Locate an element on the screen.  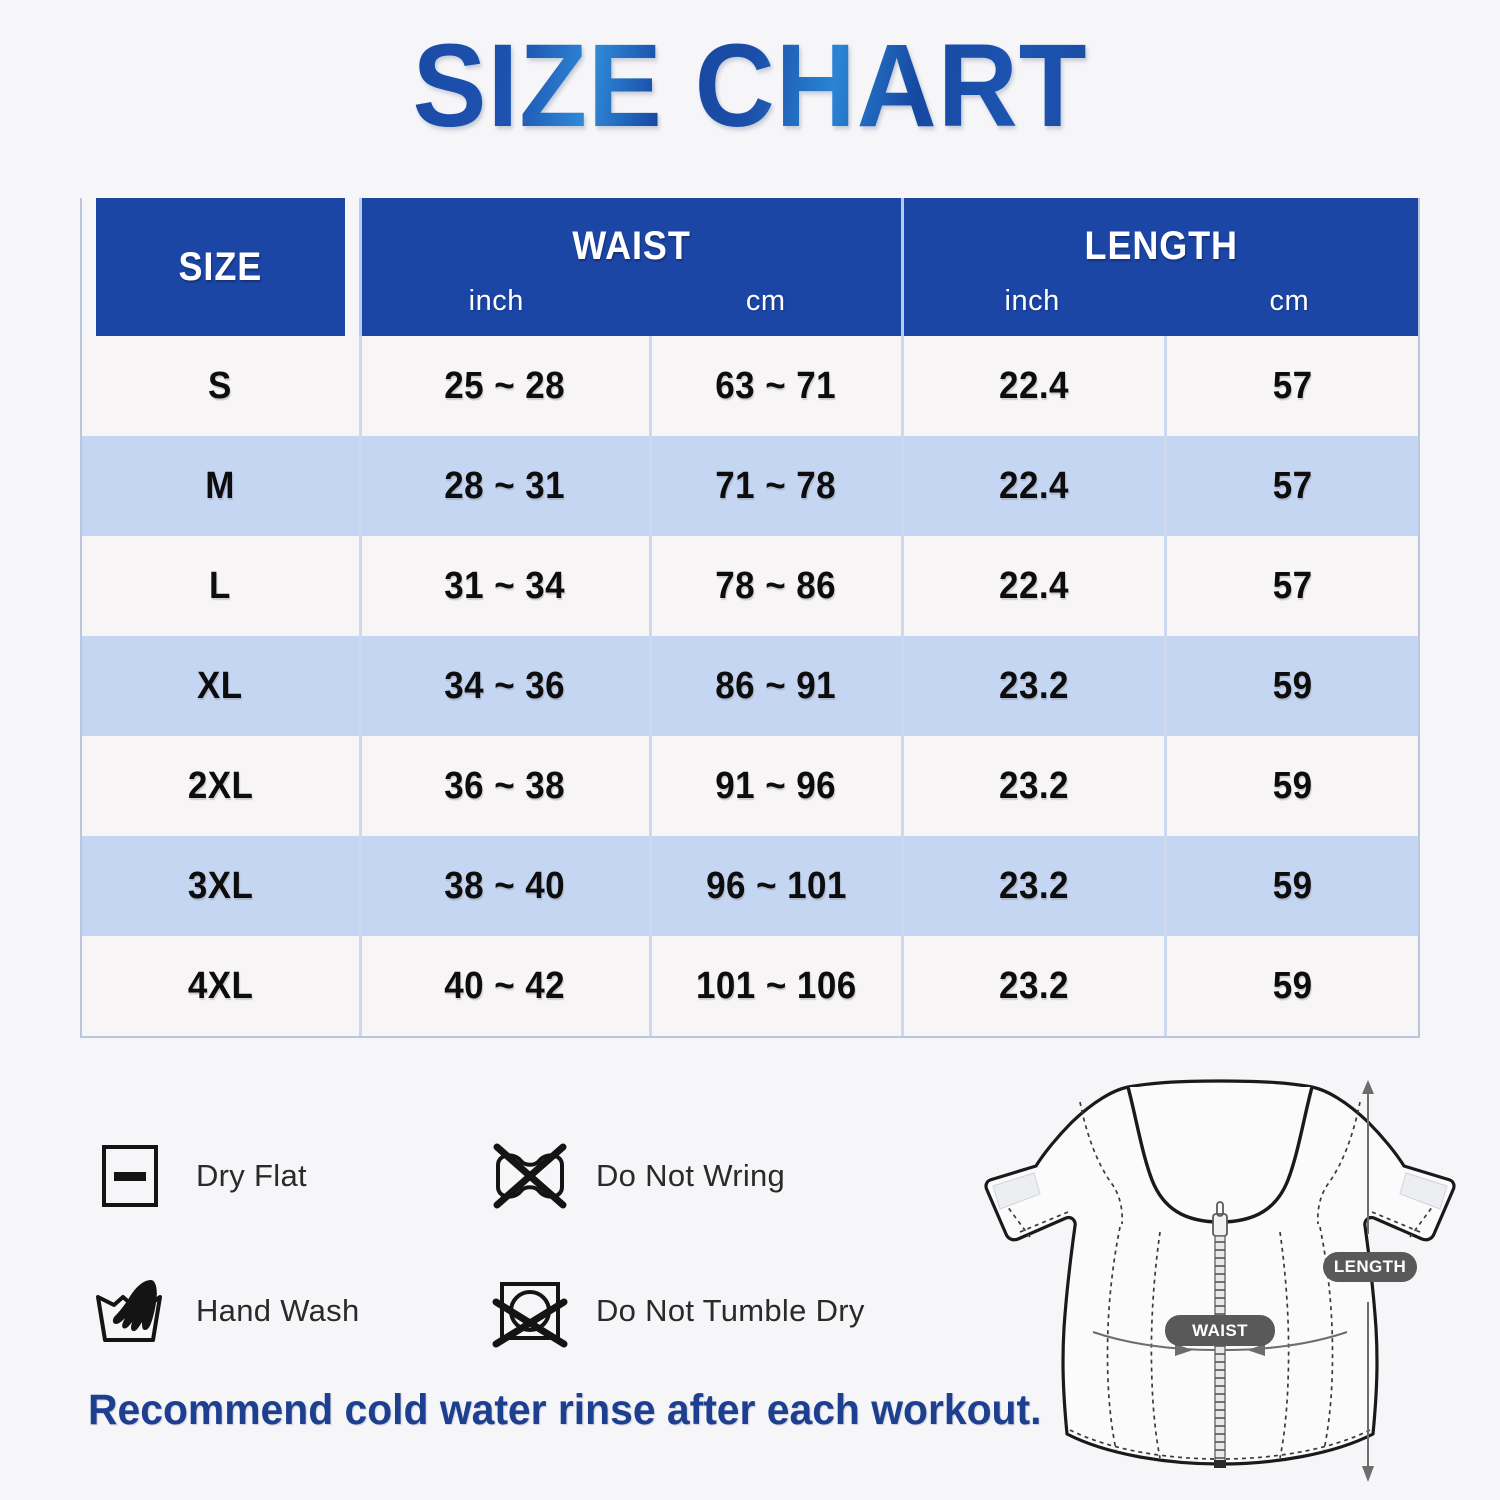
care-item-do-not-tumble-dry: Do Not Tumble Dry is located at coordinates (740, 1310).